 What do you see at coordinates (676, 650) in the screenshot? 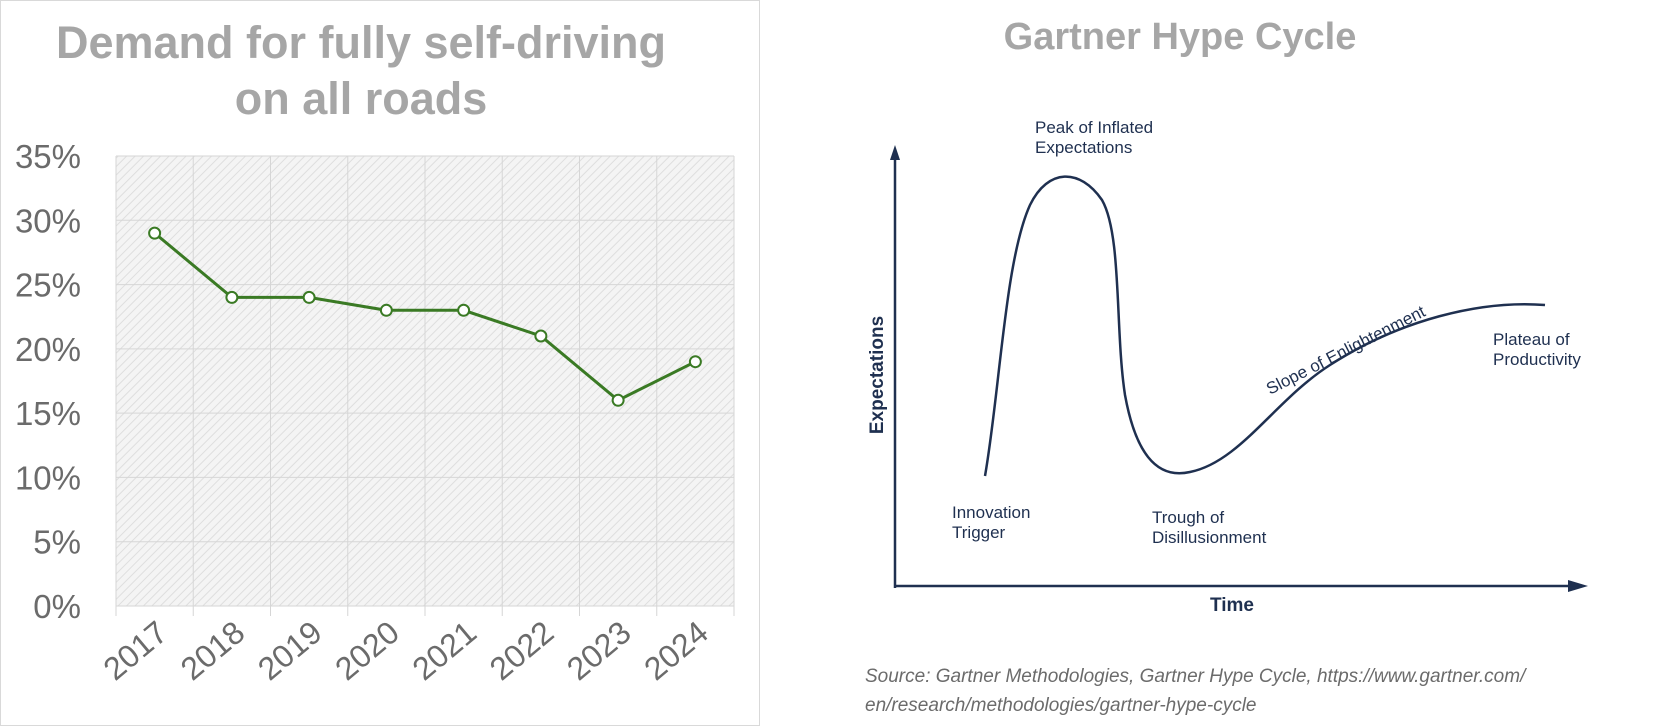
I see `x-tick-label: 2024` at bounding box center [676, 650].